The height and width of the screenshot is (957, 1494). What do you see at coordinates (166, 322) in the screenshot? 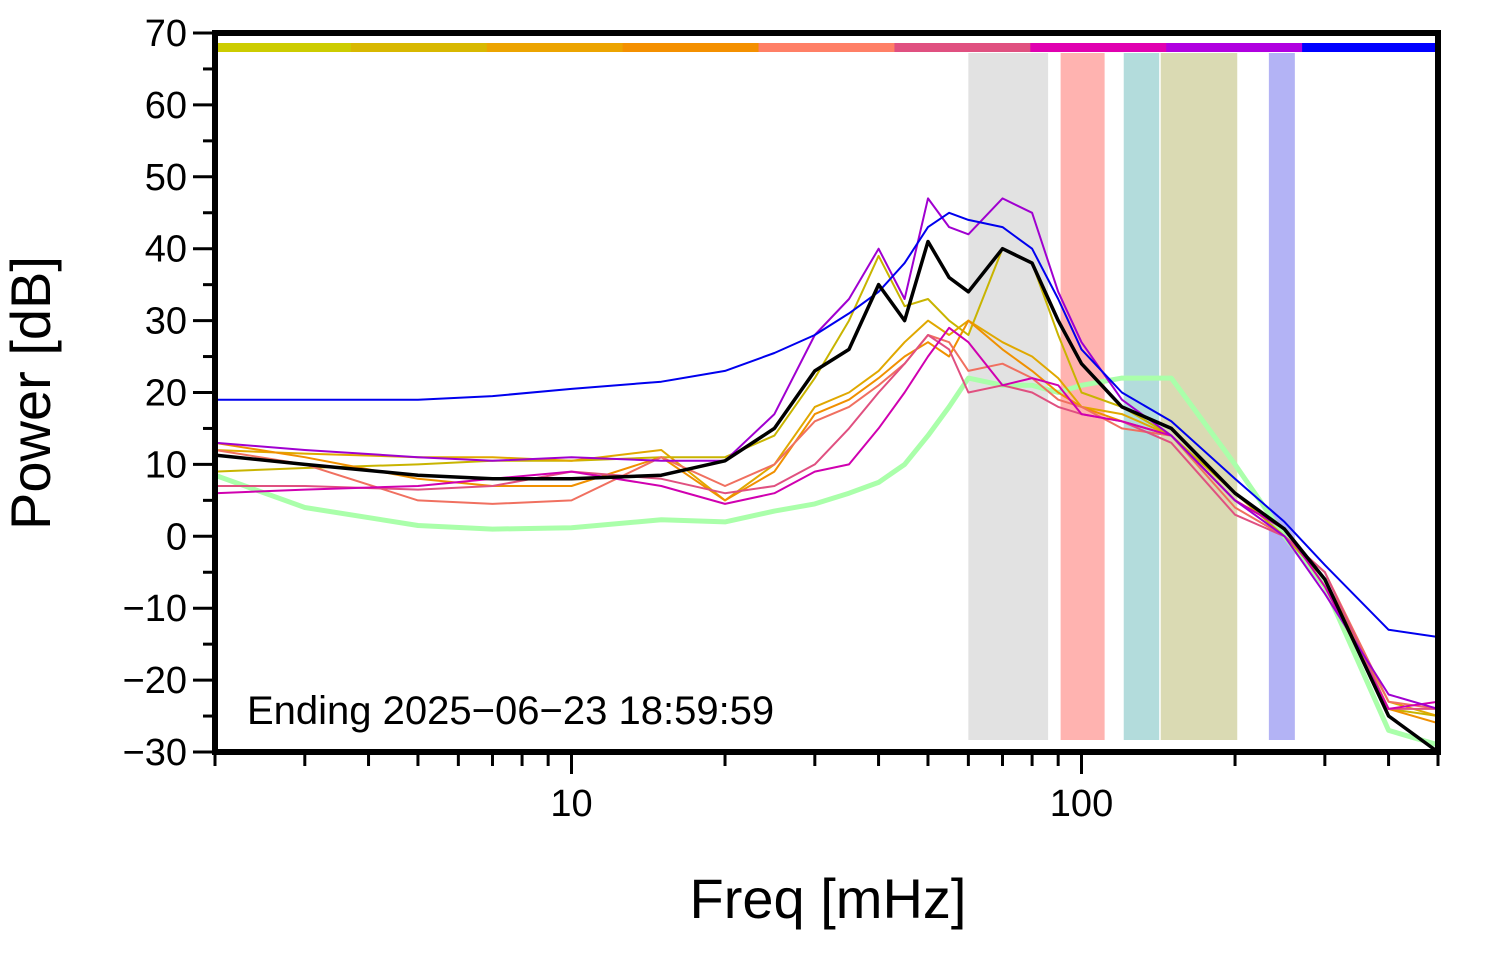
I see `y-tick-label: 30` at bounding box center [166, 322].